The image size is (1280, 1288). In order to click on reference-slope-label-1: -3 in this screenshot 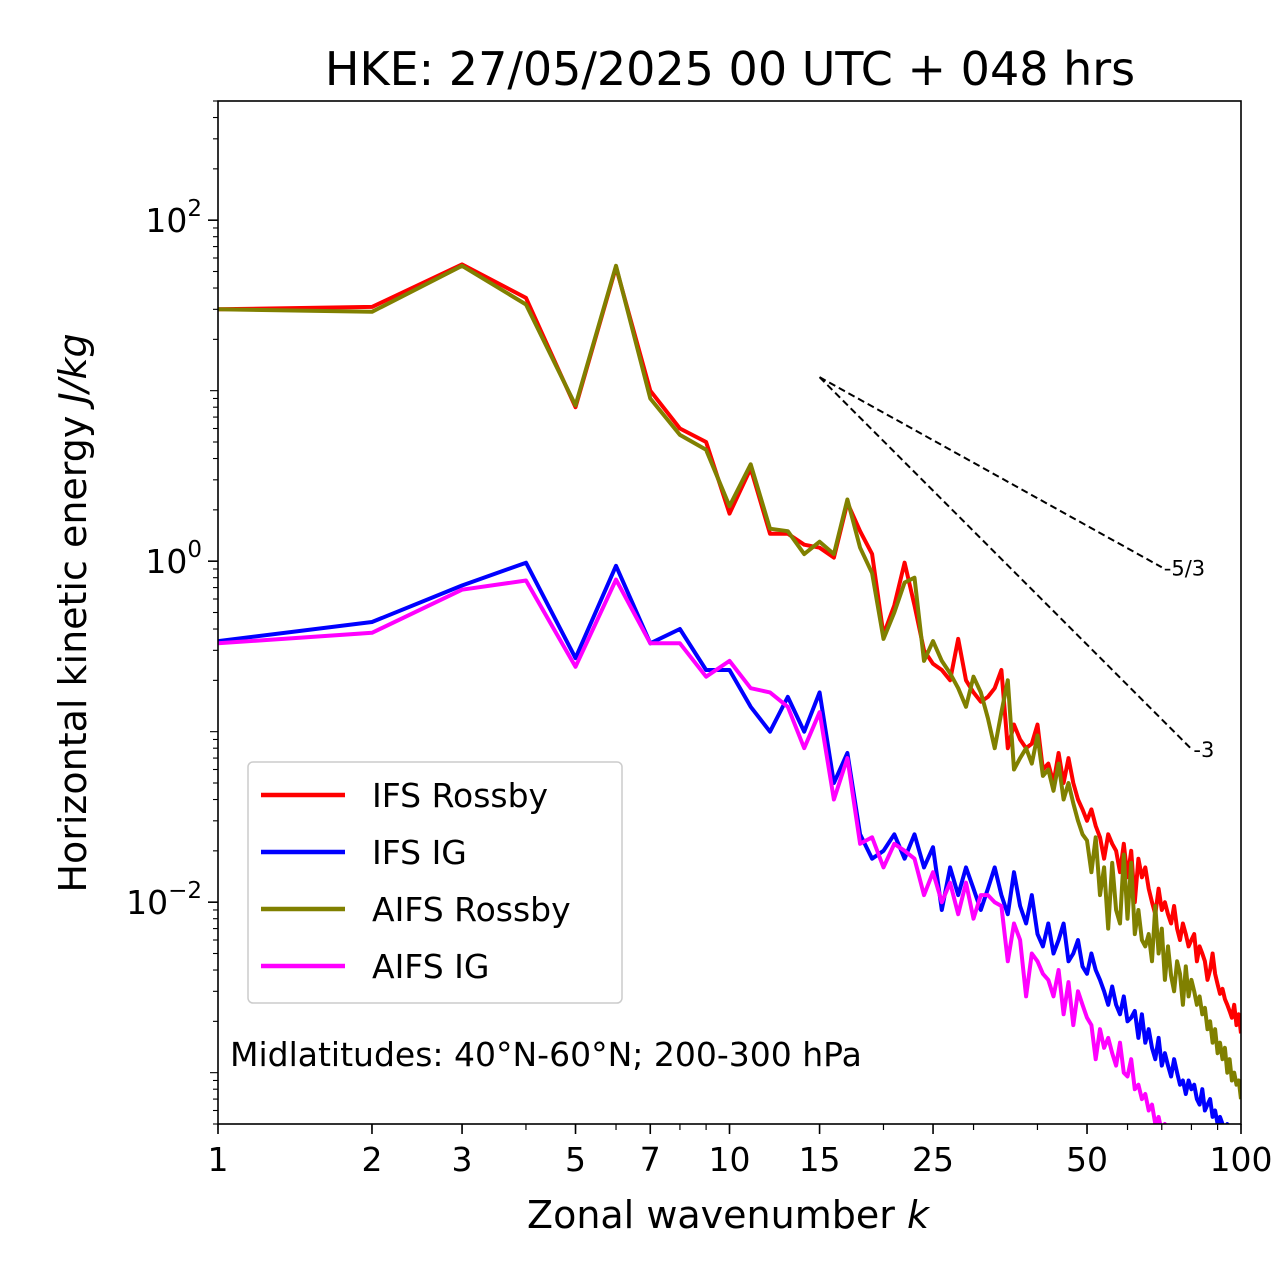, I will do `click(1203, 750)`.